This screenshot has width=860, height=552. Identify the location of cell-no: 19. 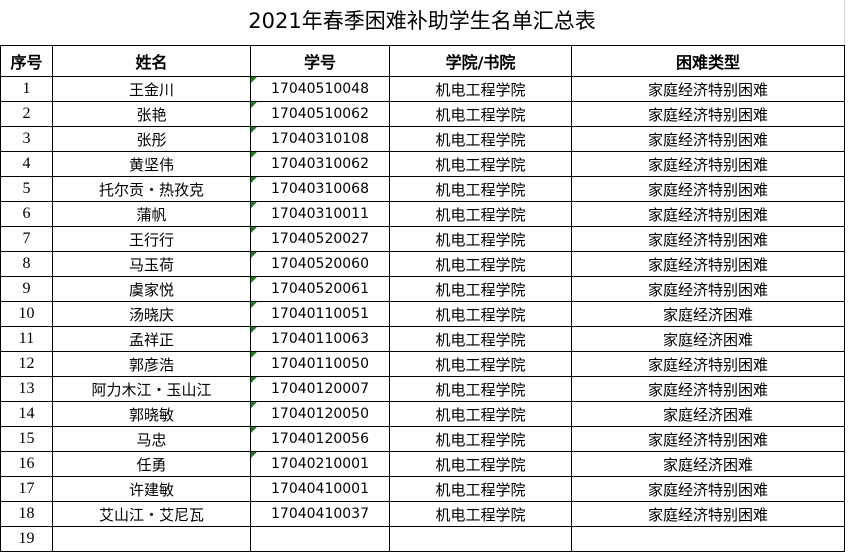
(26, 539).